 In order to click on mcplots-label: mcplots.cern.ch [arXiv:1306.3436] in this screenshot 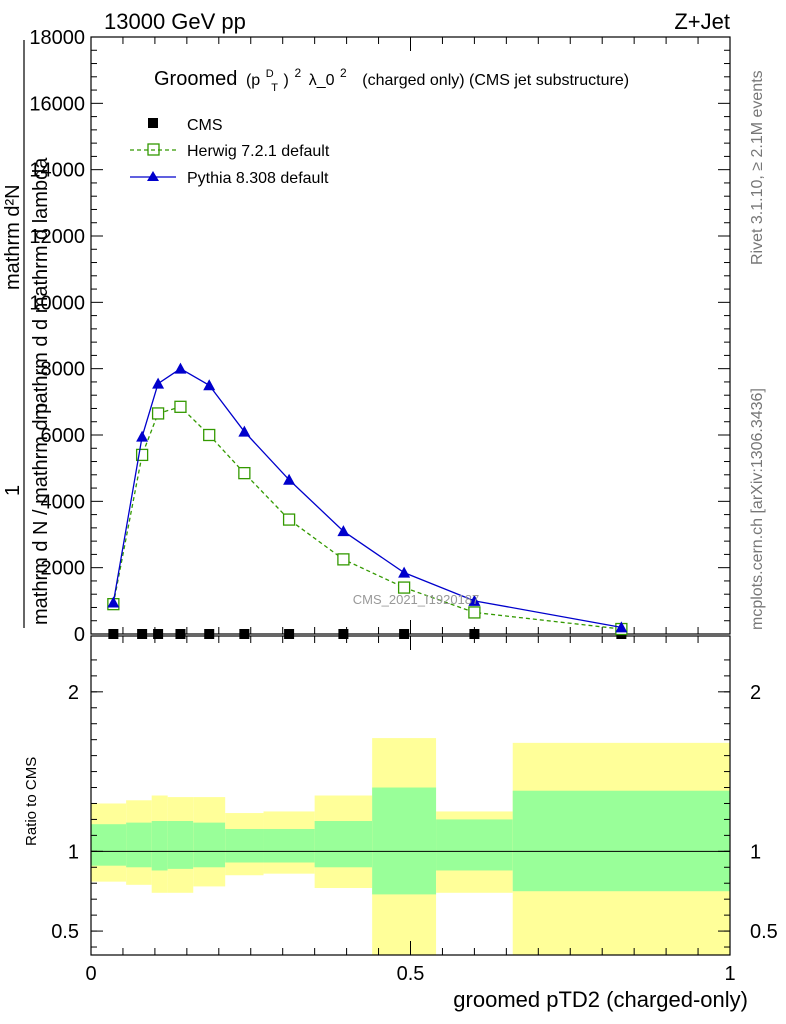, I will do `click(757, 509)`.